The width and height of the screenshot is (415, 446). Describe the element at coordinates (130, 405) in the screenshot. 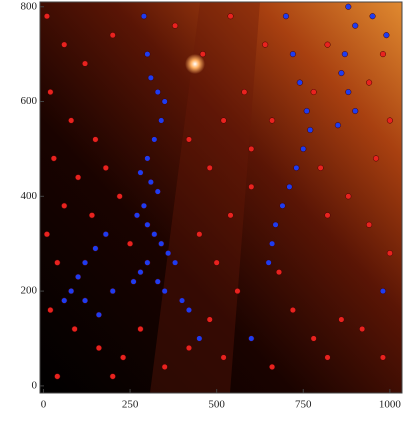

I see `x-tick-label: 250` at that location.